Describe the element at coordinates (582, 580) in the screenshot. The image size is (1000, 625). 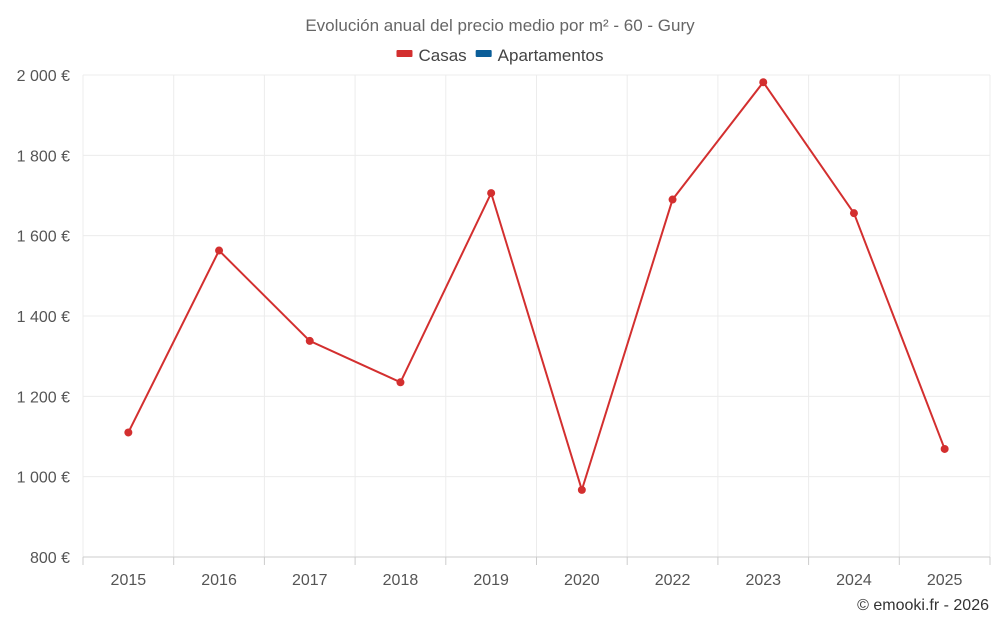
I see `x-tick-label: 2020` at that location.